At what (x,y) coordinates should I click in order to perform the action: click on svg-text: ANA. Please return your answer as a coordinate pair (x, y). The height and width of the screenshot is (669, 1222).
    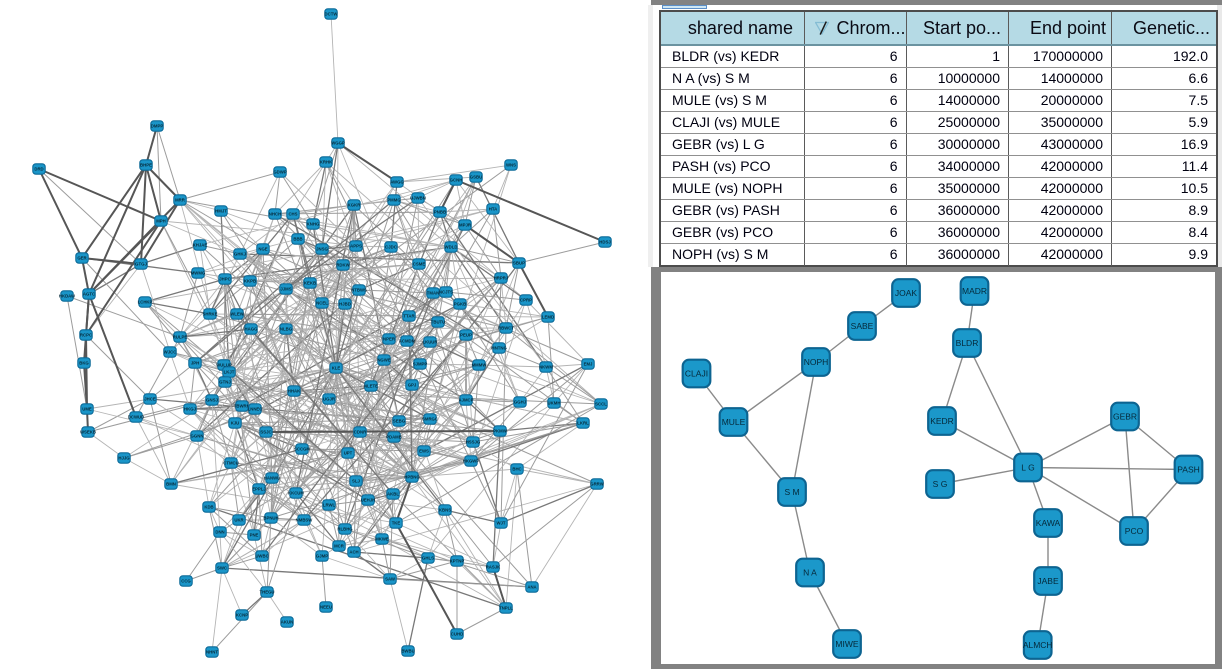
    Looking at the image, I should click on (531, 587).